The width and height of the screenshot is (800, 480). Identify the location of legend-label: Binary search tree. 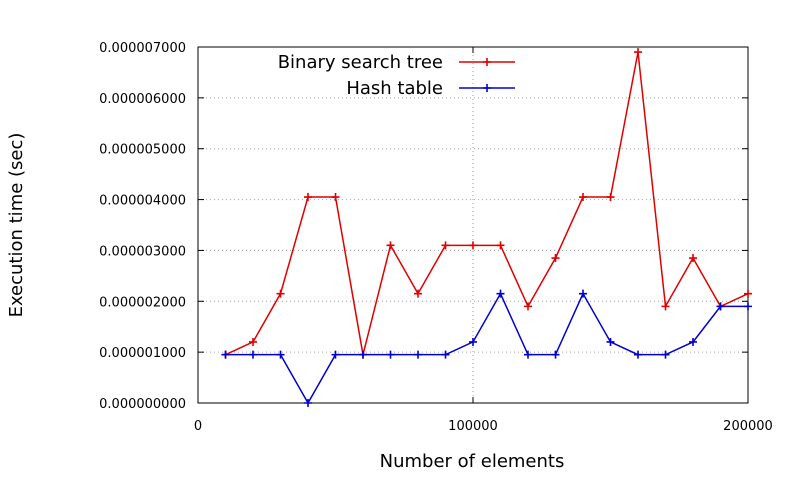
(360, 62).